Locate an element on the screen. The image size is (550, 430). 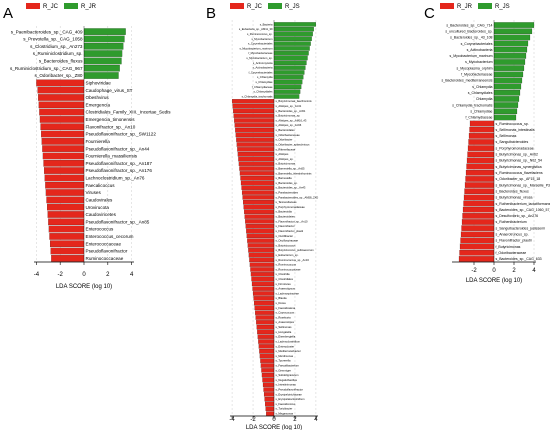
bar-label: s_Erysipelatoclostridium is located at coordinates (291, 399).